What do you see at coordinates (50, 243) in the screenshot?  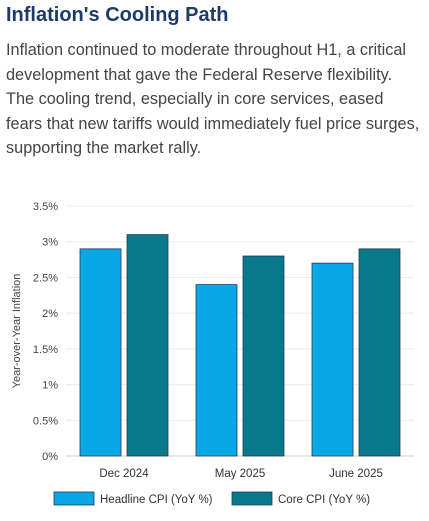 I see `y-tick-label: 3%` at bounding box center [50, 243].